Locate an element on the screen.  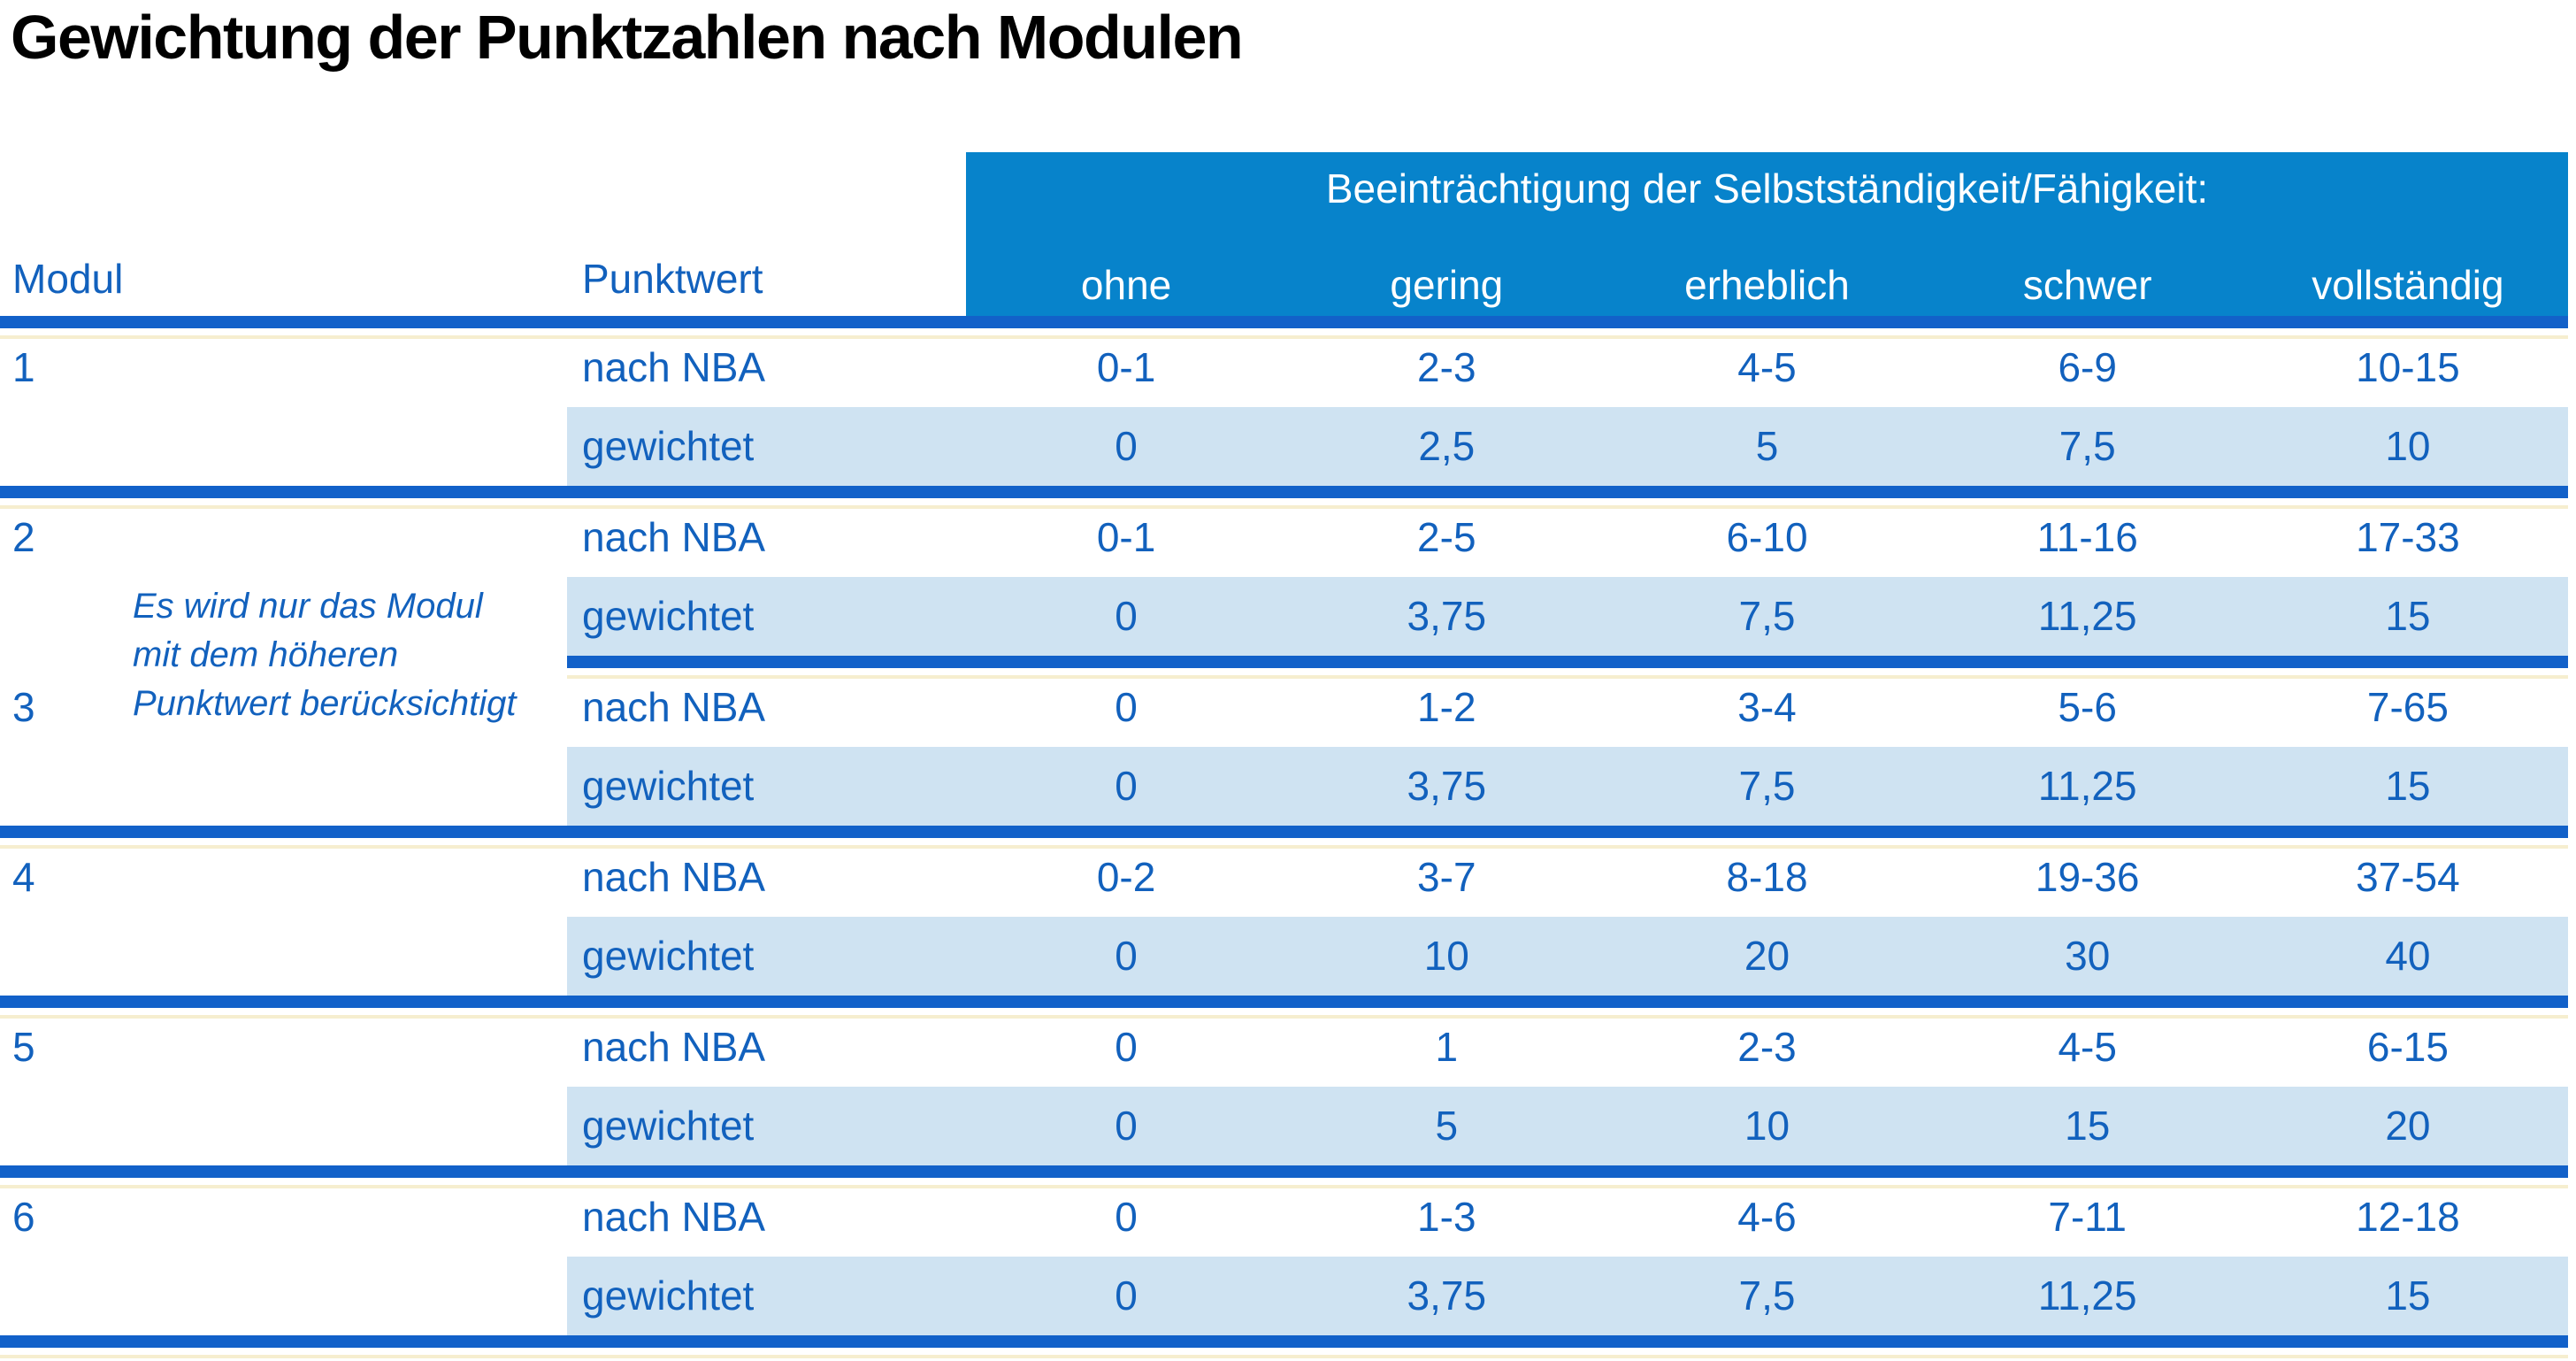
value-cell: 10-15 is located at coordinates (2408, 367).